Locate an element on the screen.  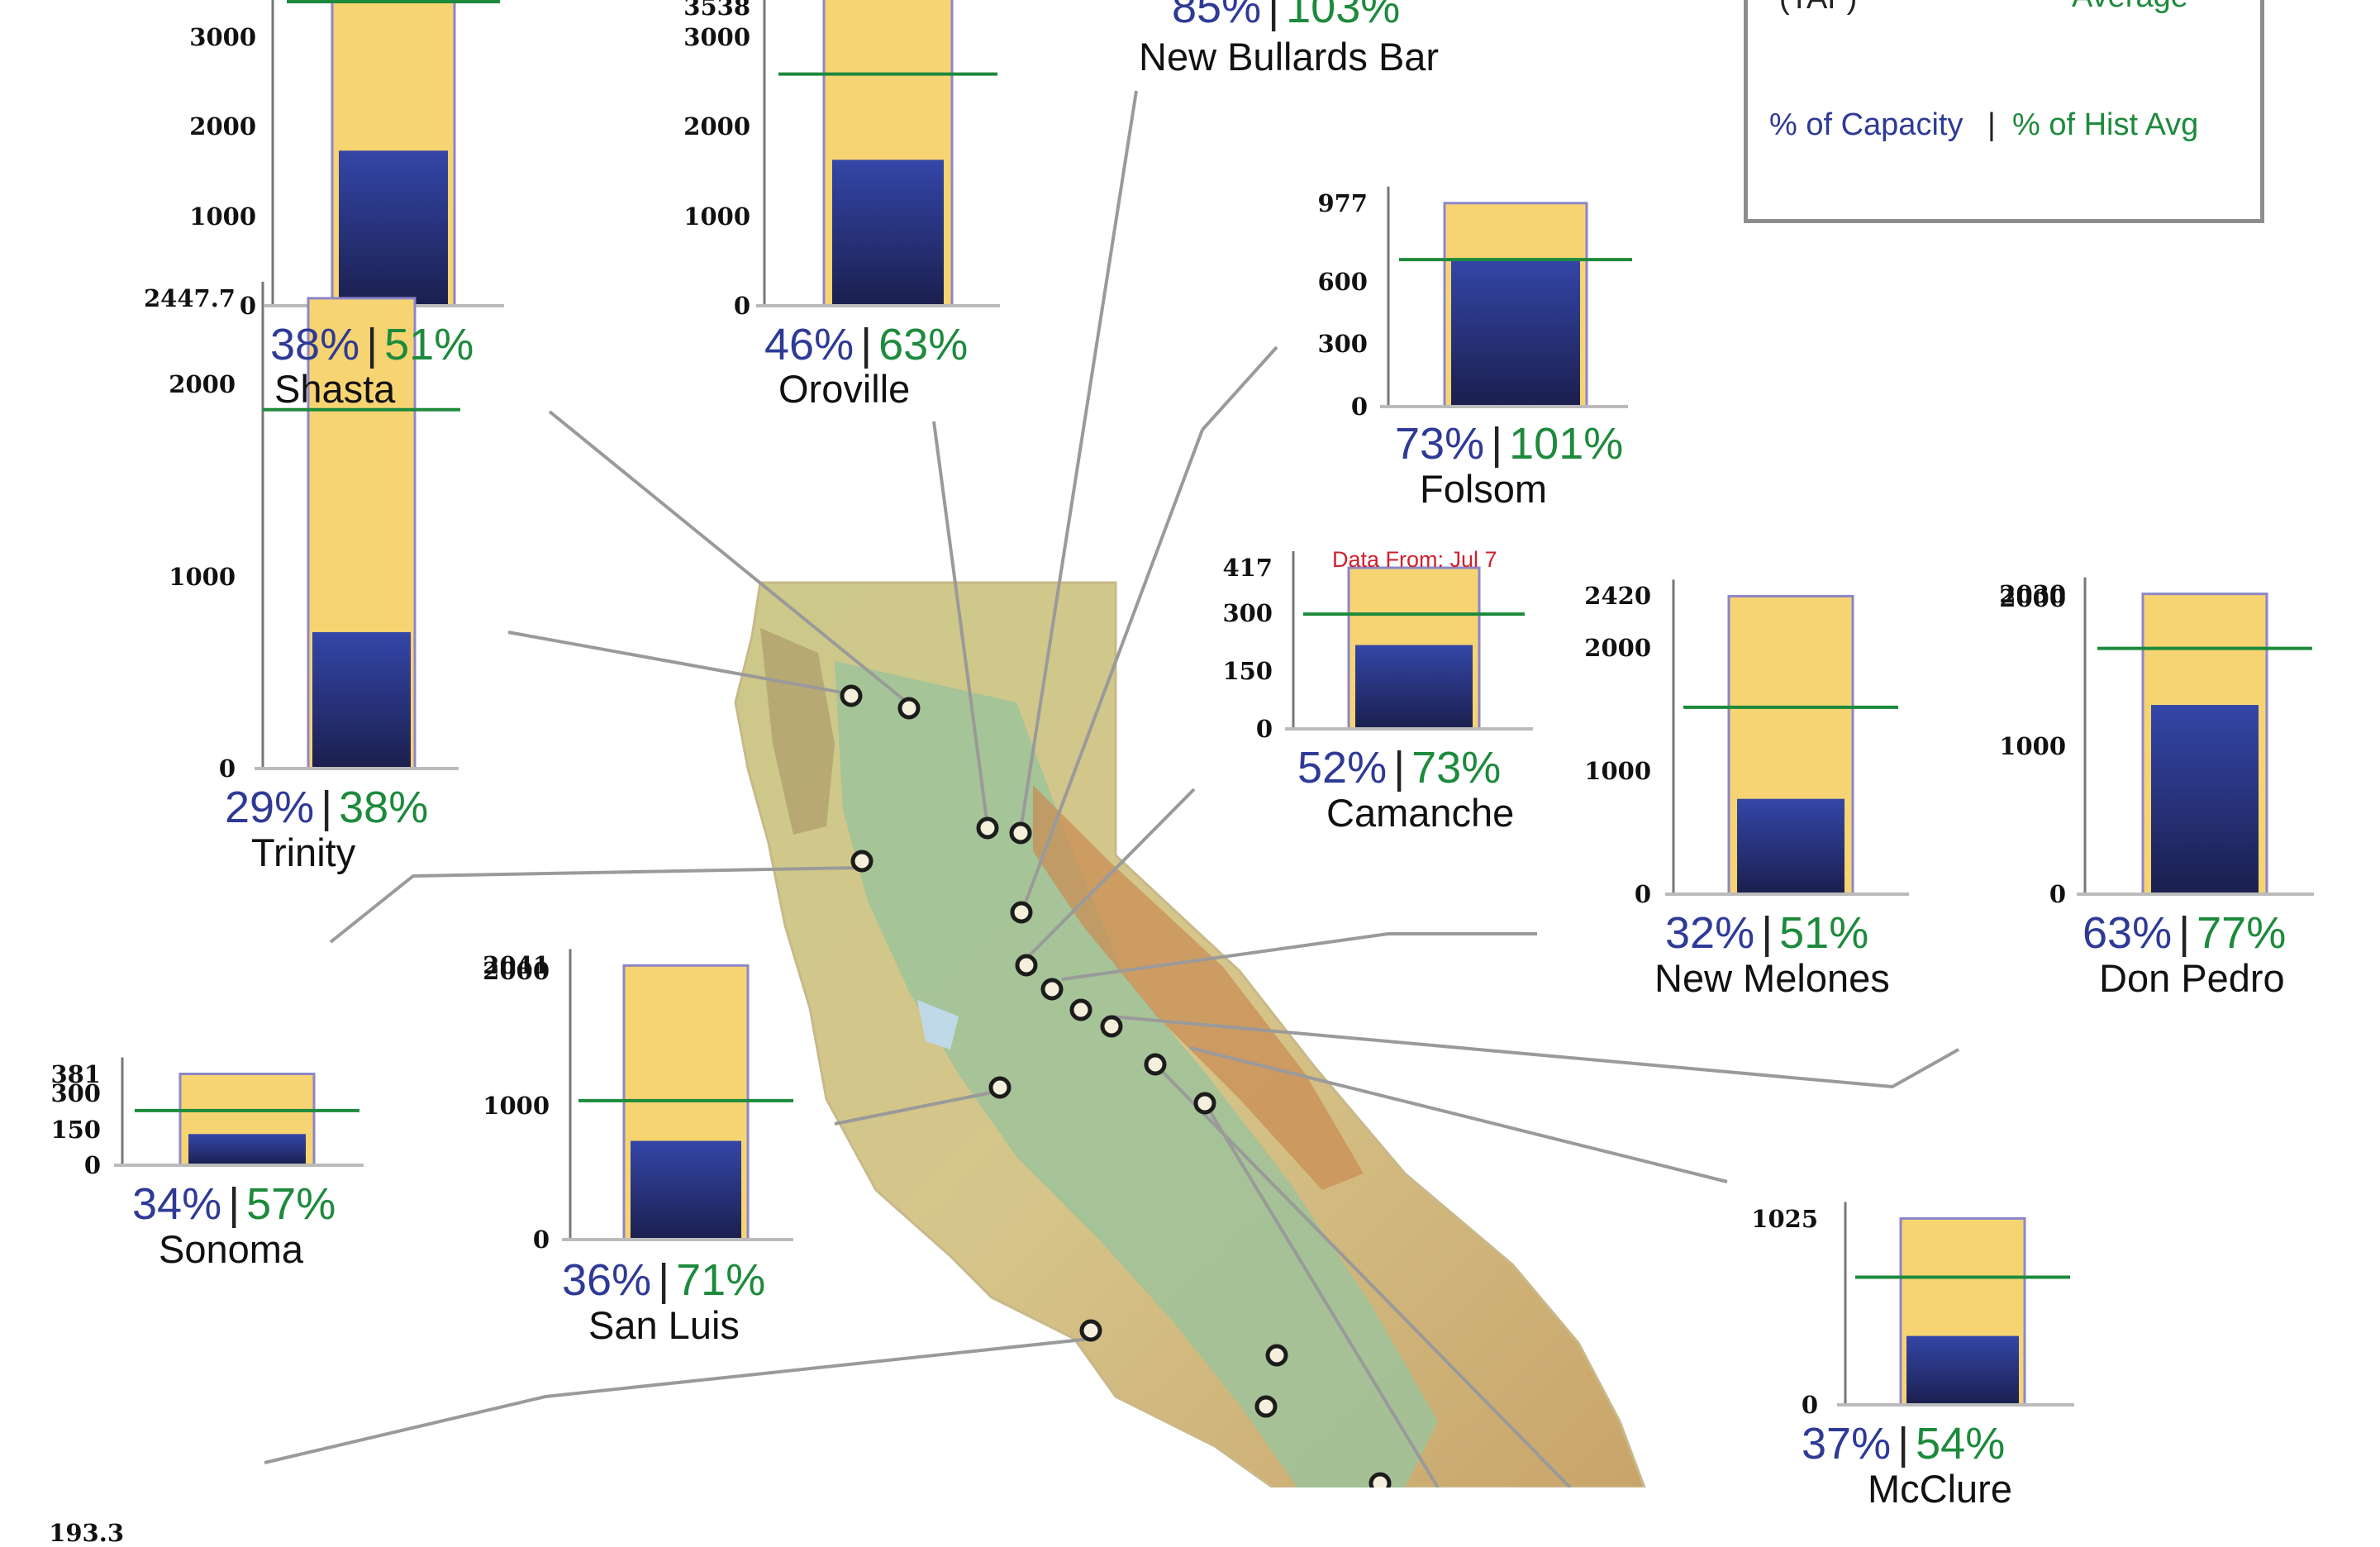
pct-hist-avg: 54% is located at coordinates (1961, 1443).